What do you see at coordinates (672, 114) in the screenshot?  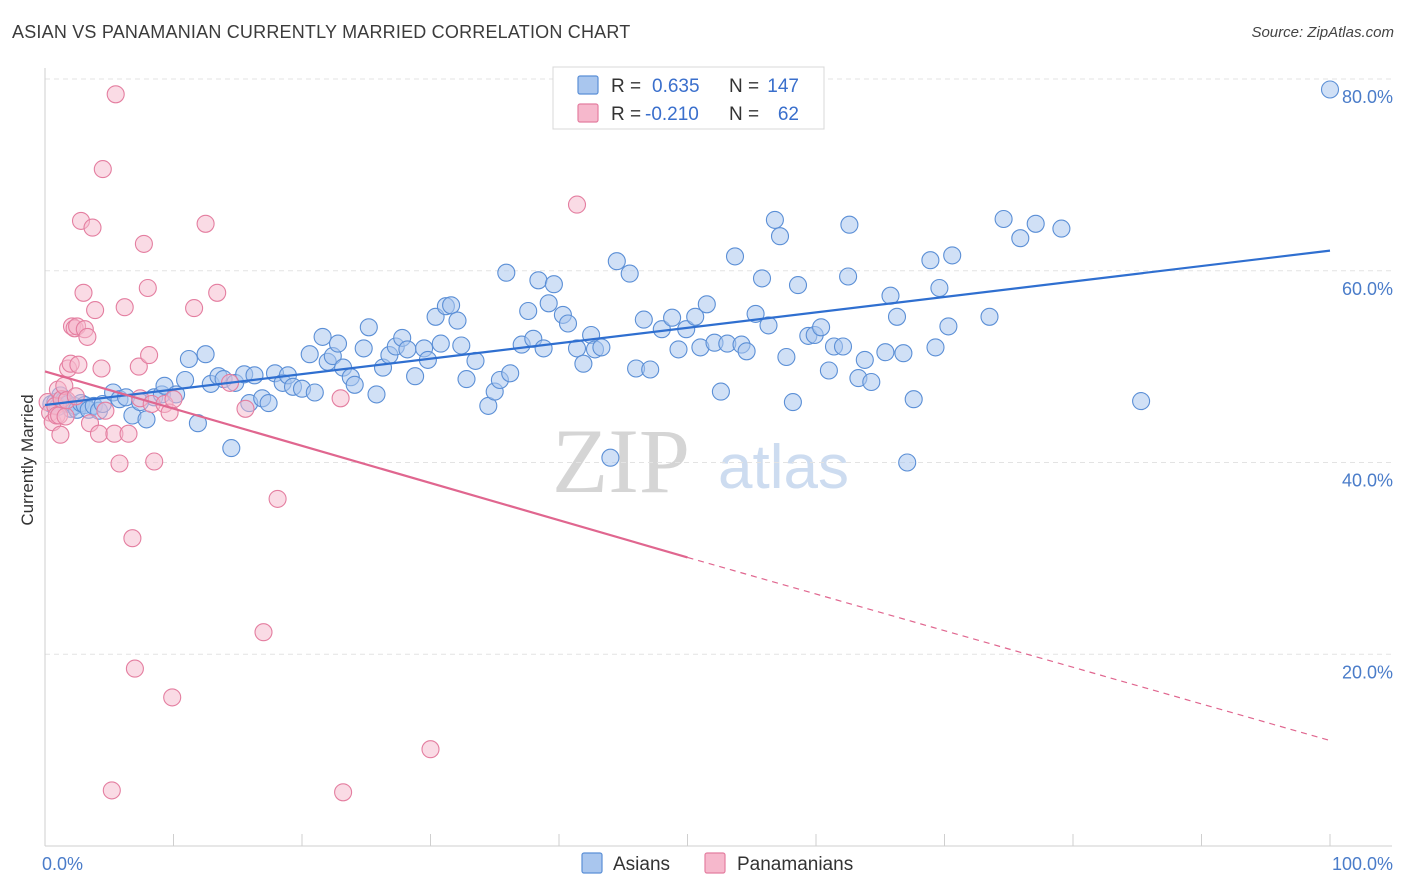 I see `legend-r-value-panamanians: -0.210` at bounding box center [672, 114].